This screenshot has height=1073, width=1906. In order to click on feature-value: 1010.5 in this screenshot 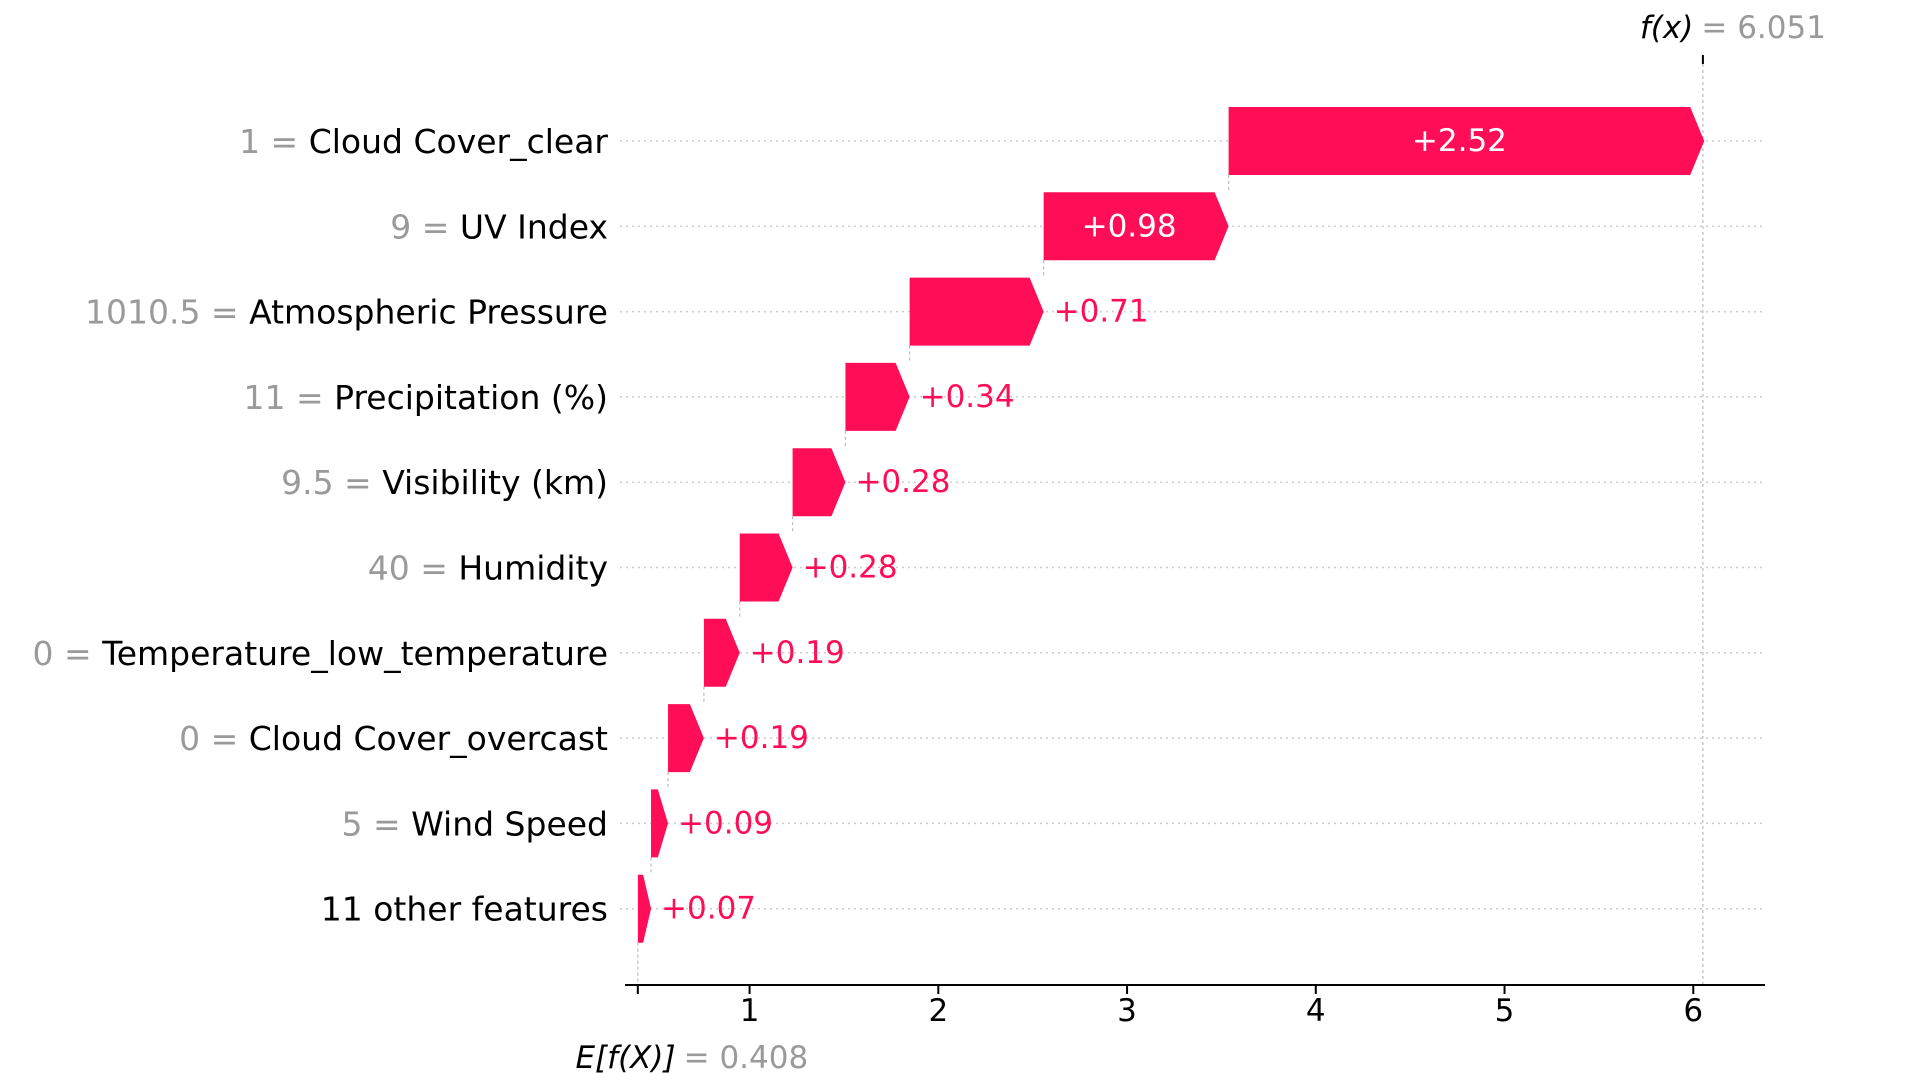, I will do `click(142, 311)`.